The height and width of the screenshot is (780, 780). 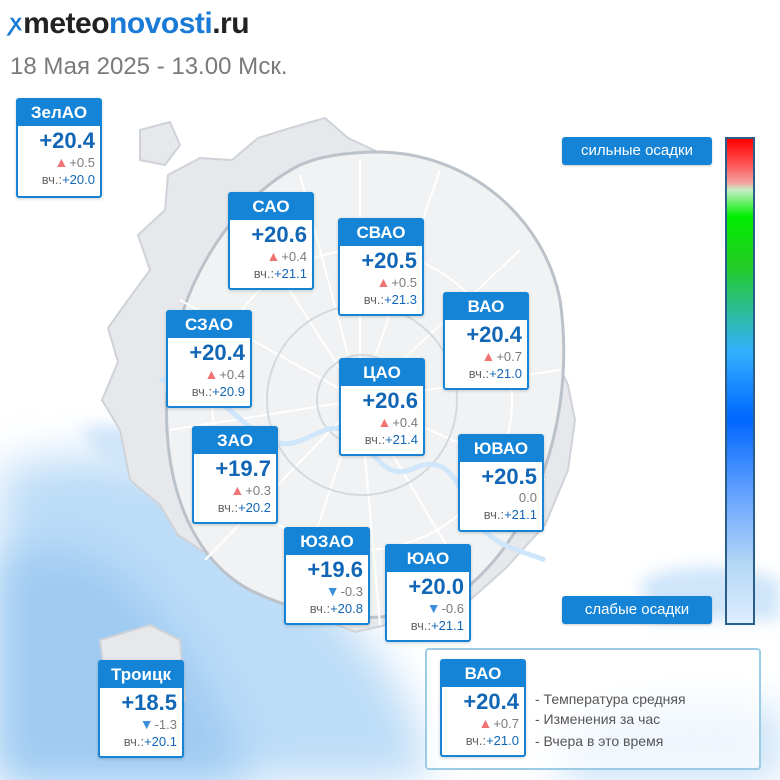 I want to click on district-card-sao: САО +20.6 ▲+0.4 вч.:+21.1, so click(x=271, y=241).